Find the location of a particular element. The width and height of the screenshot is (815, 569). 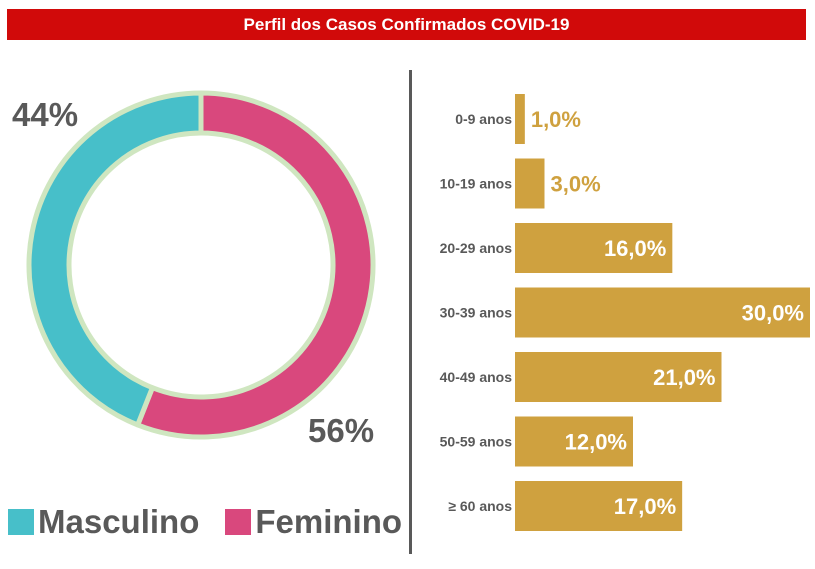

value-label: 21,0% is located at coordinates (684, 377).